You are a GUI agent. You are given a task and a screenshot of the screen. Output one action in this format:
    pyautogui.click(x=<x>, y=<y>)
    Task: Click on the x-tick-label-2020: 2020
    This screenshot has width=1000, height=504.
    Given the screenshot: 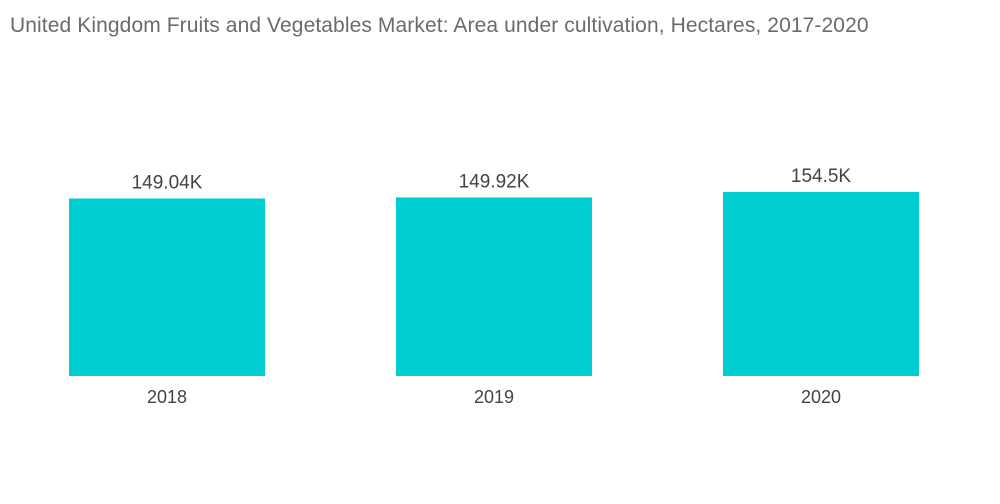 What is the action you would take?
    pyautogui.click(x=821, y=397)
    